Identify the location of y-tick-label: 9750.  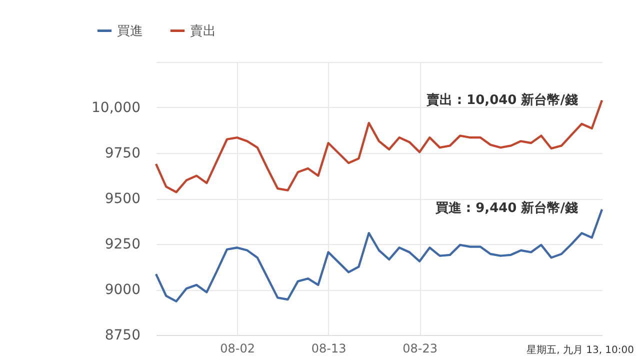
(122, 154).